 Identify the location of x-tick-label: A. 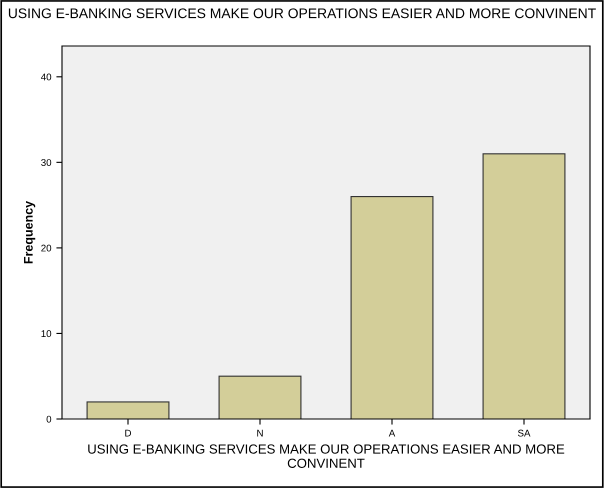
(392, 433).